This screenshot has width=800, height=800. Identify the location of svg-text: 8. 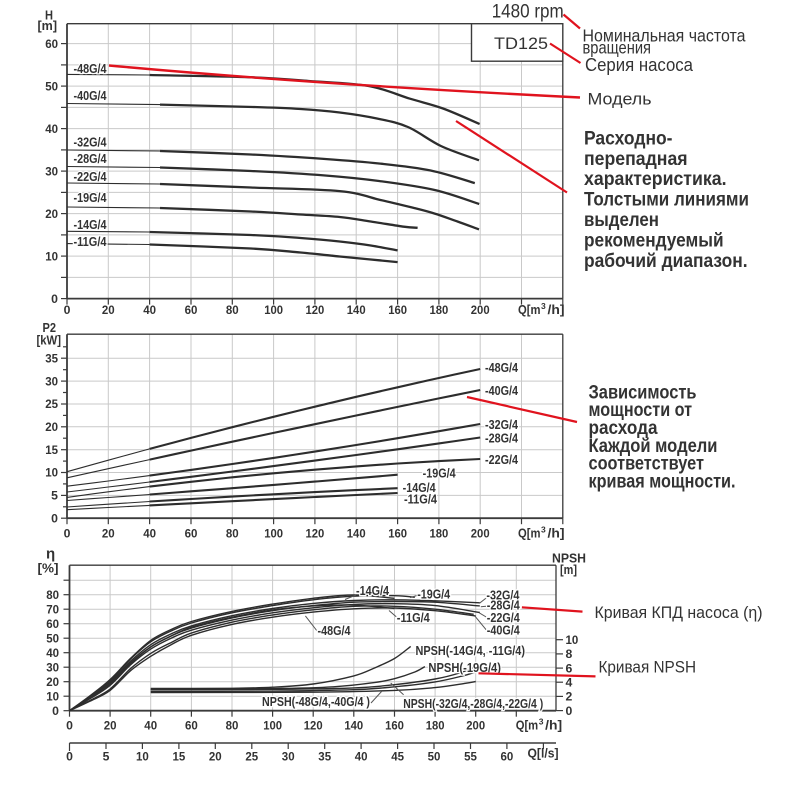
(569, 654).